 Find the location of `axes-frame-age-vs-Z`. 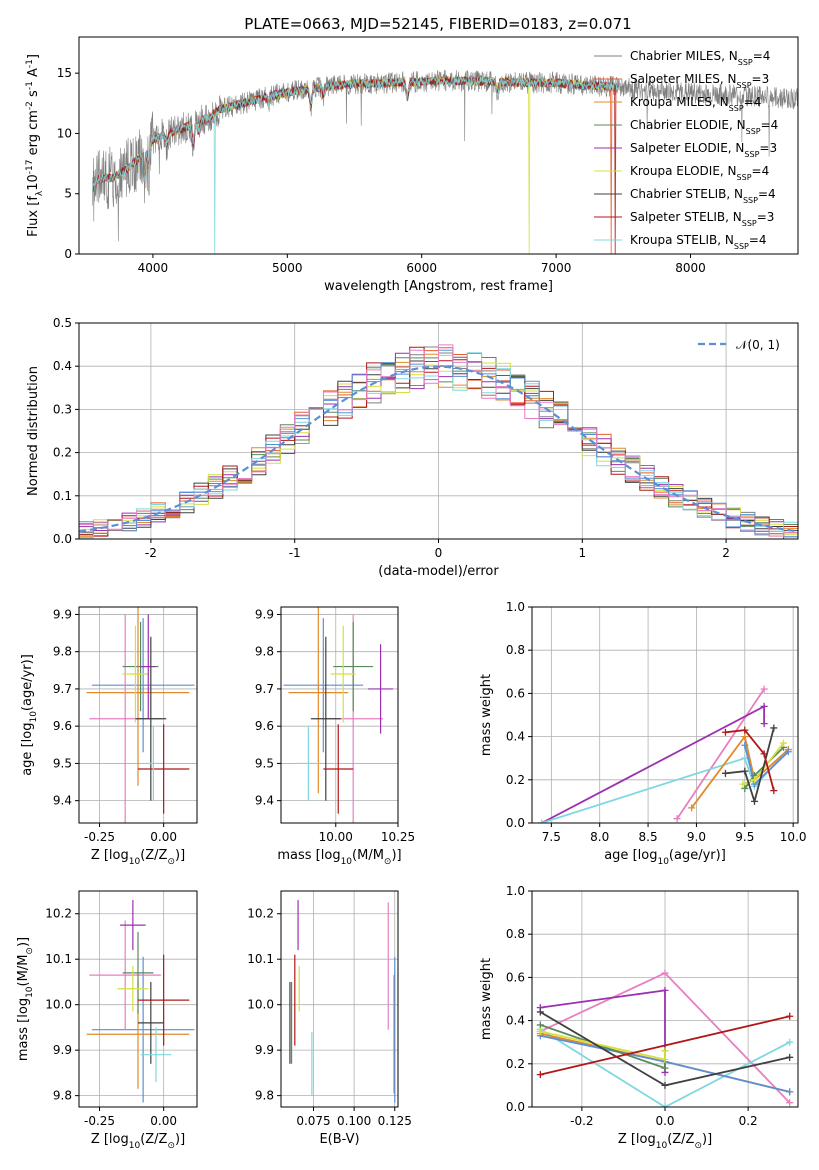

axes-frame-age-vs-Z is located at coordinates (138, 715).